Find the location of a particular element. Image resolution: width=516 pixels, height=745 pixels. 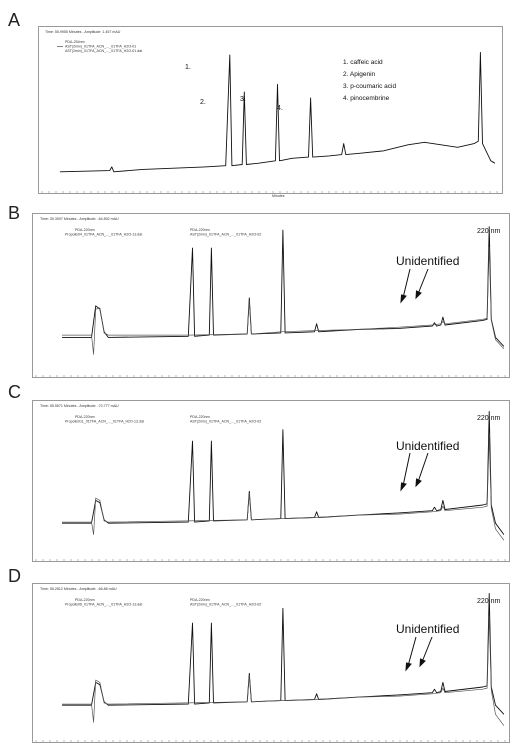

annotation-unidentified-c: Unidentified is located at coordinates (427, 446).